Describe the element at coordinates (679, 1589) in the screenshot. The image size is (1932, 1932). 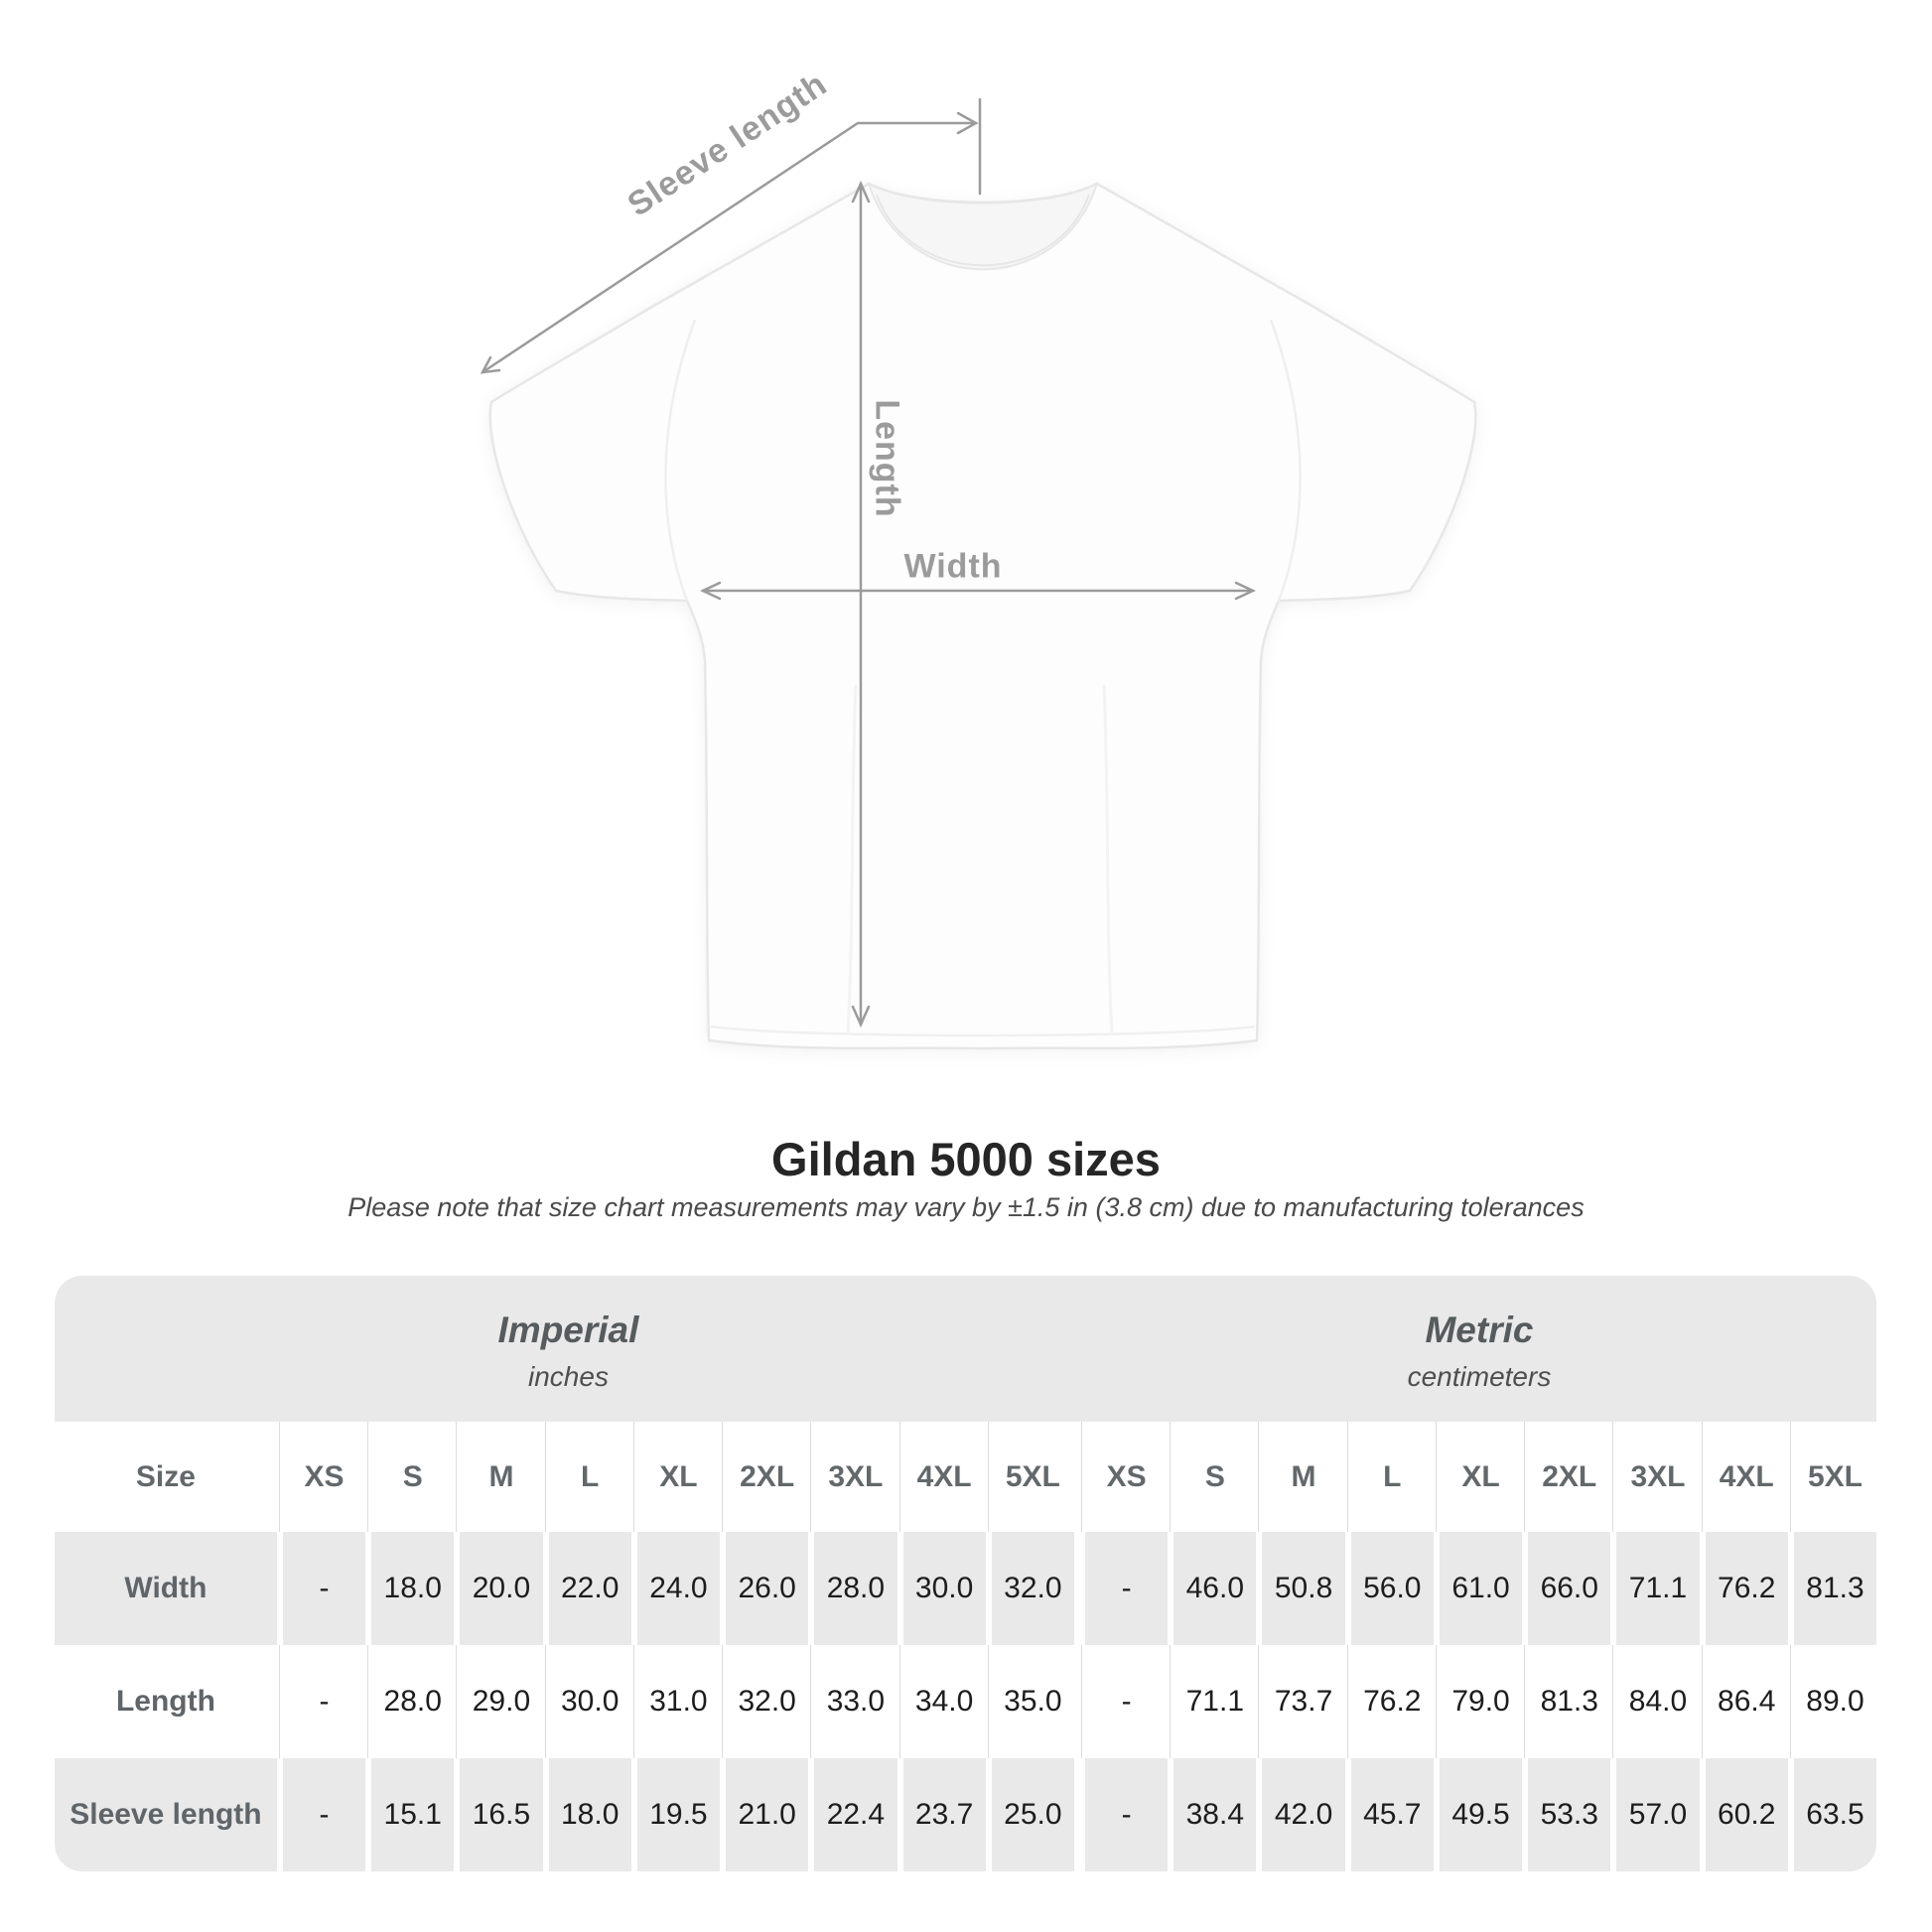
I see `size-value-cell: 24.0` at that location.